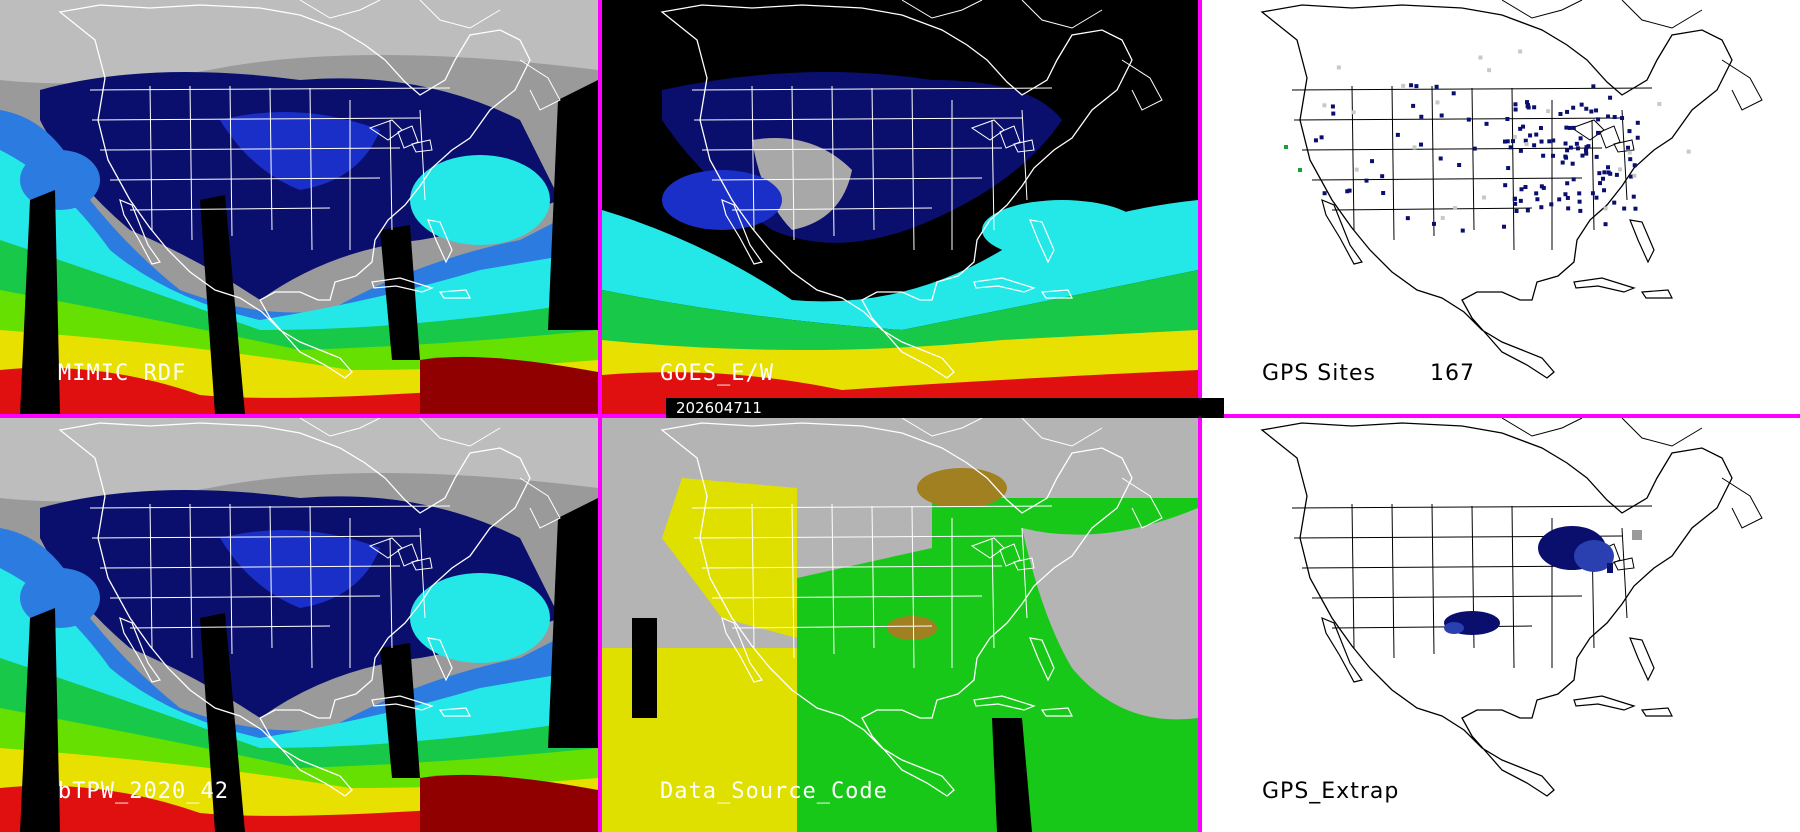 The image size is (1800, 832). I want to click on gps-sites-title: GPS Sites, so click(1319, 373).